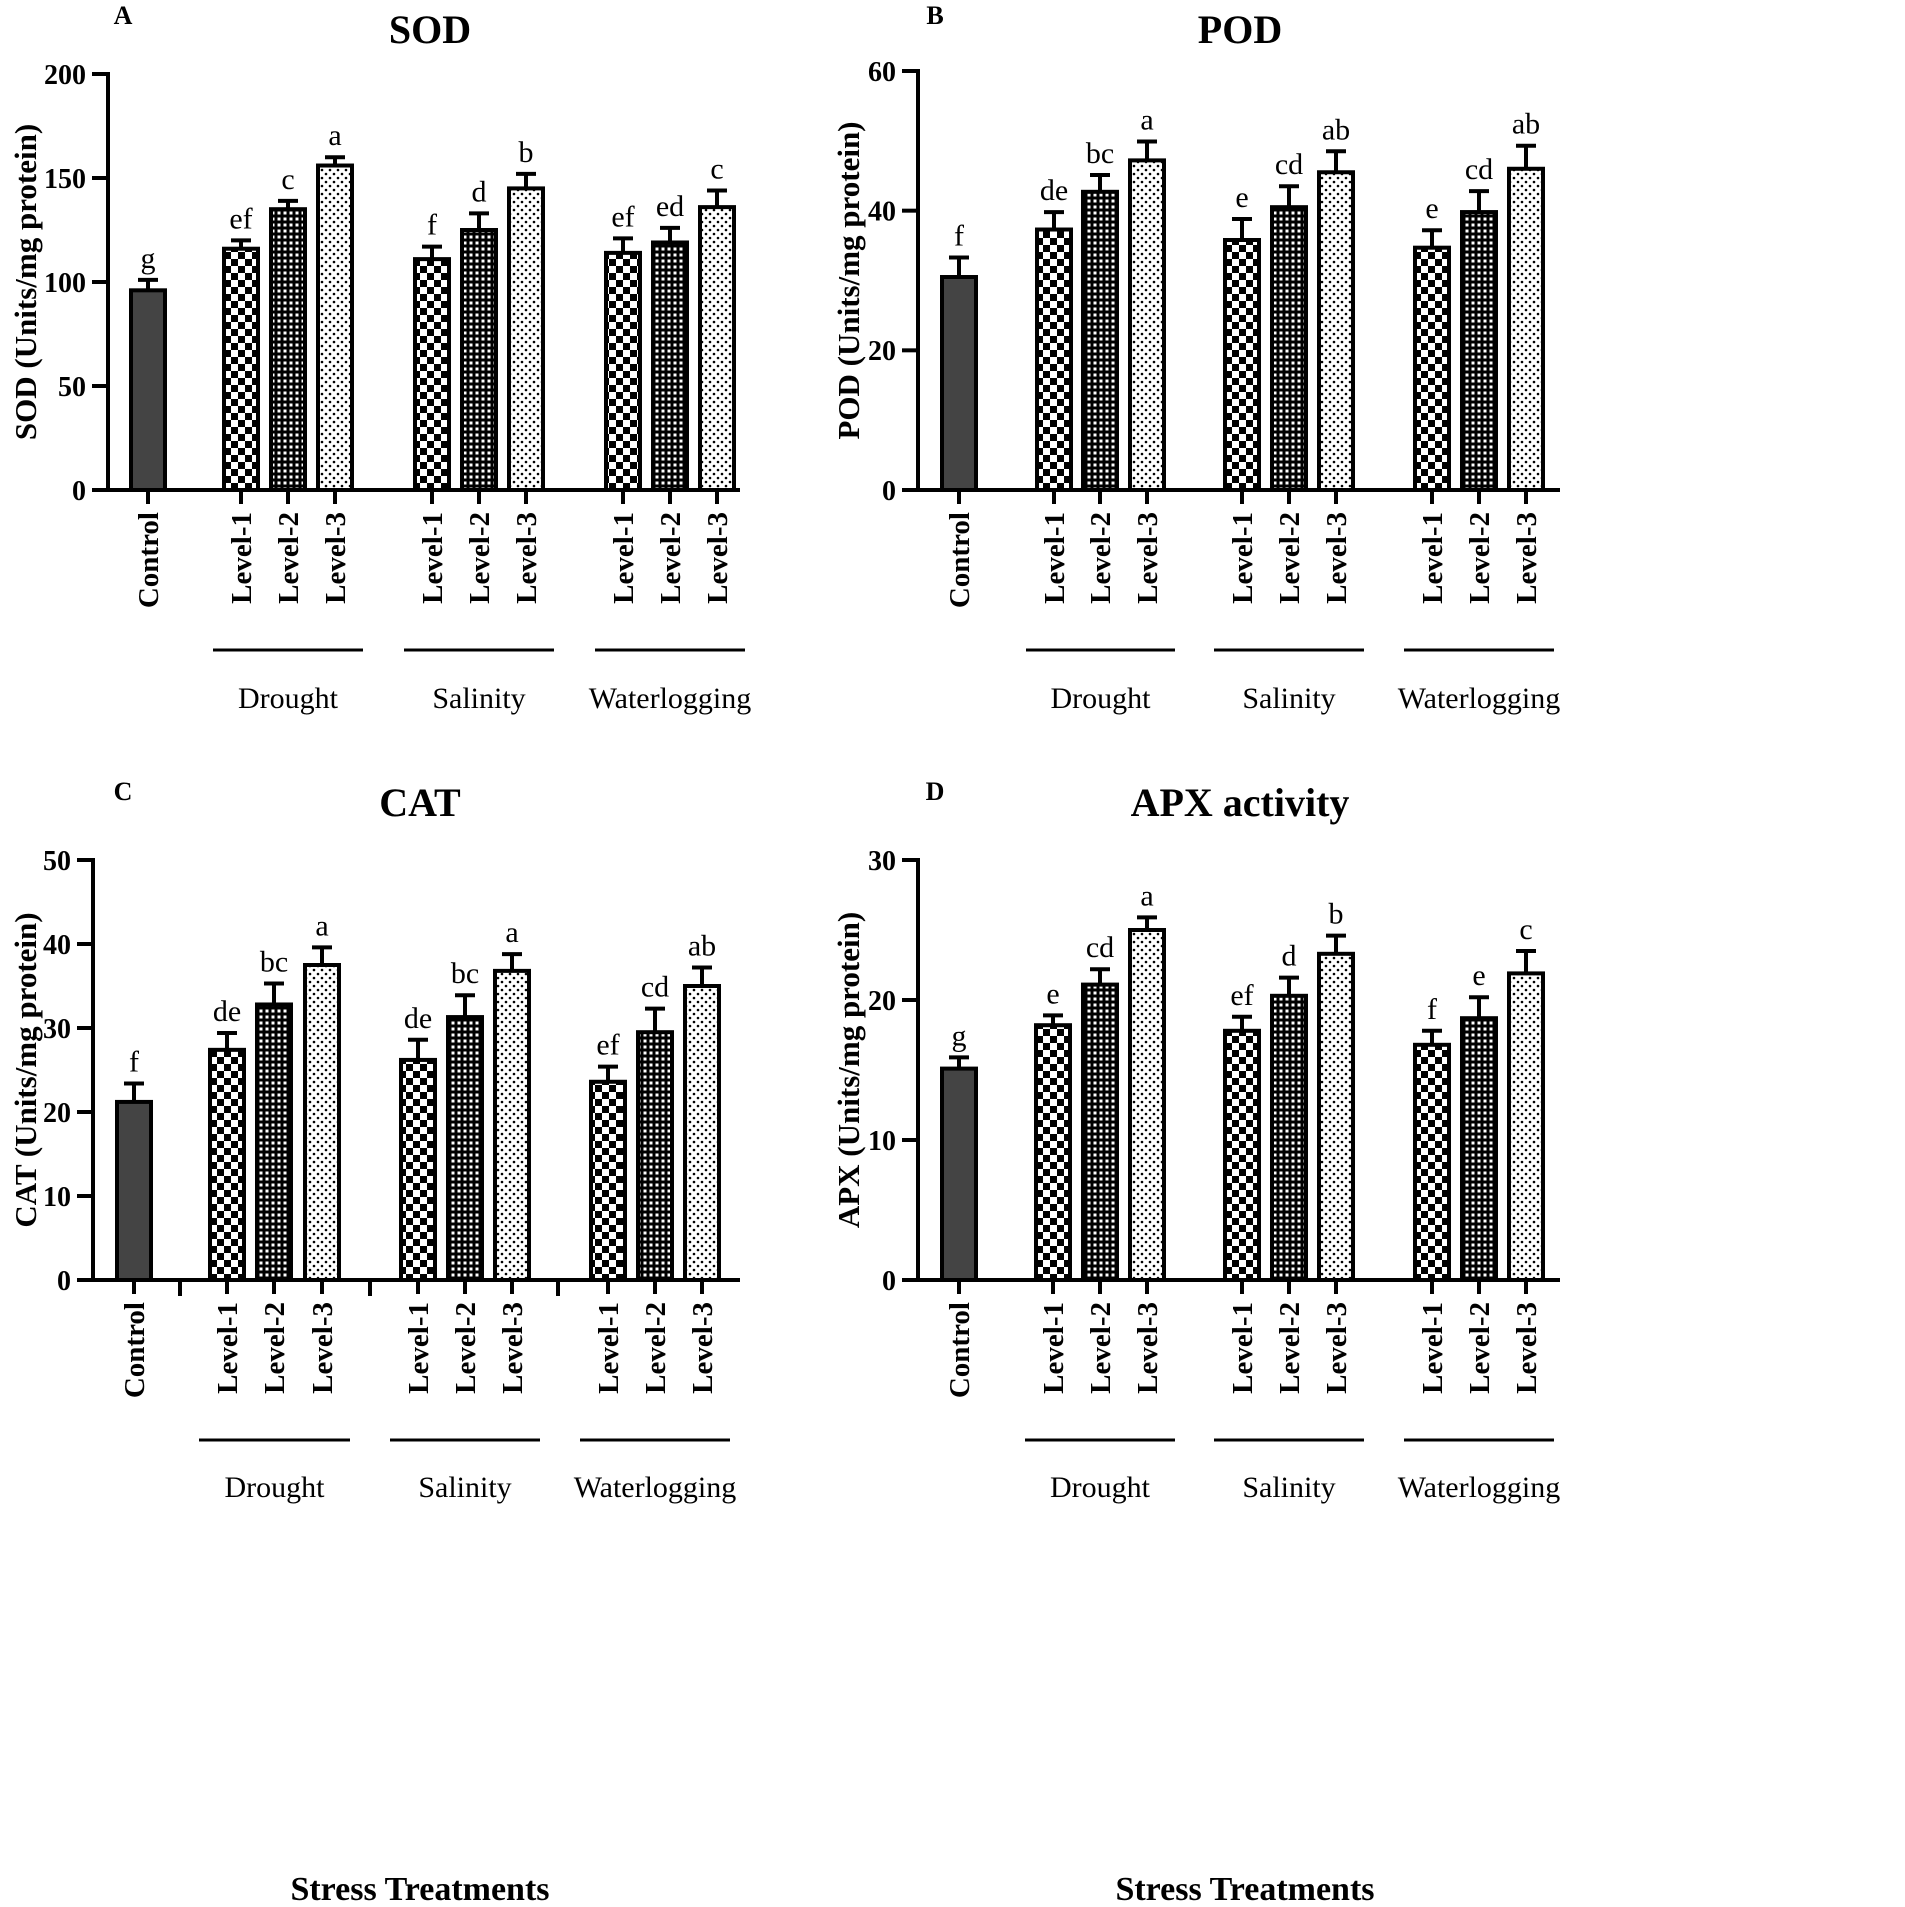 This screenshot has height=1907, width=1905. What do you see at coordinates (57, 861) in the screenshot?
I see `y-tick-label: 50` at bounding box center [57, 861].